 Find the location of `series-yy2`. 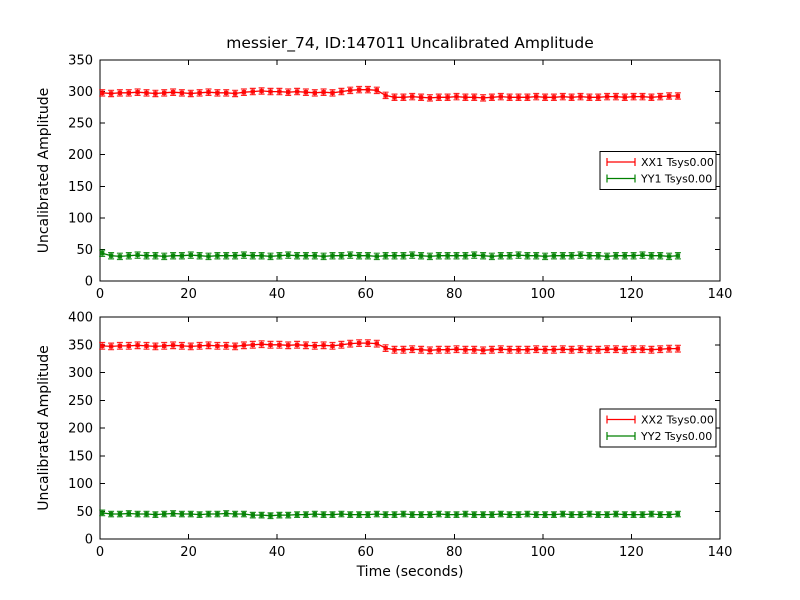

series-yy2 is located at coordinates (390, 514).